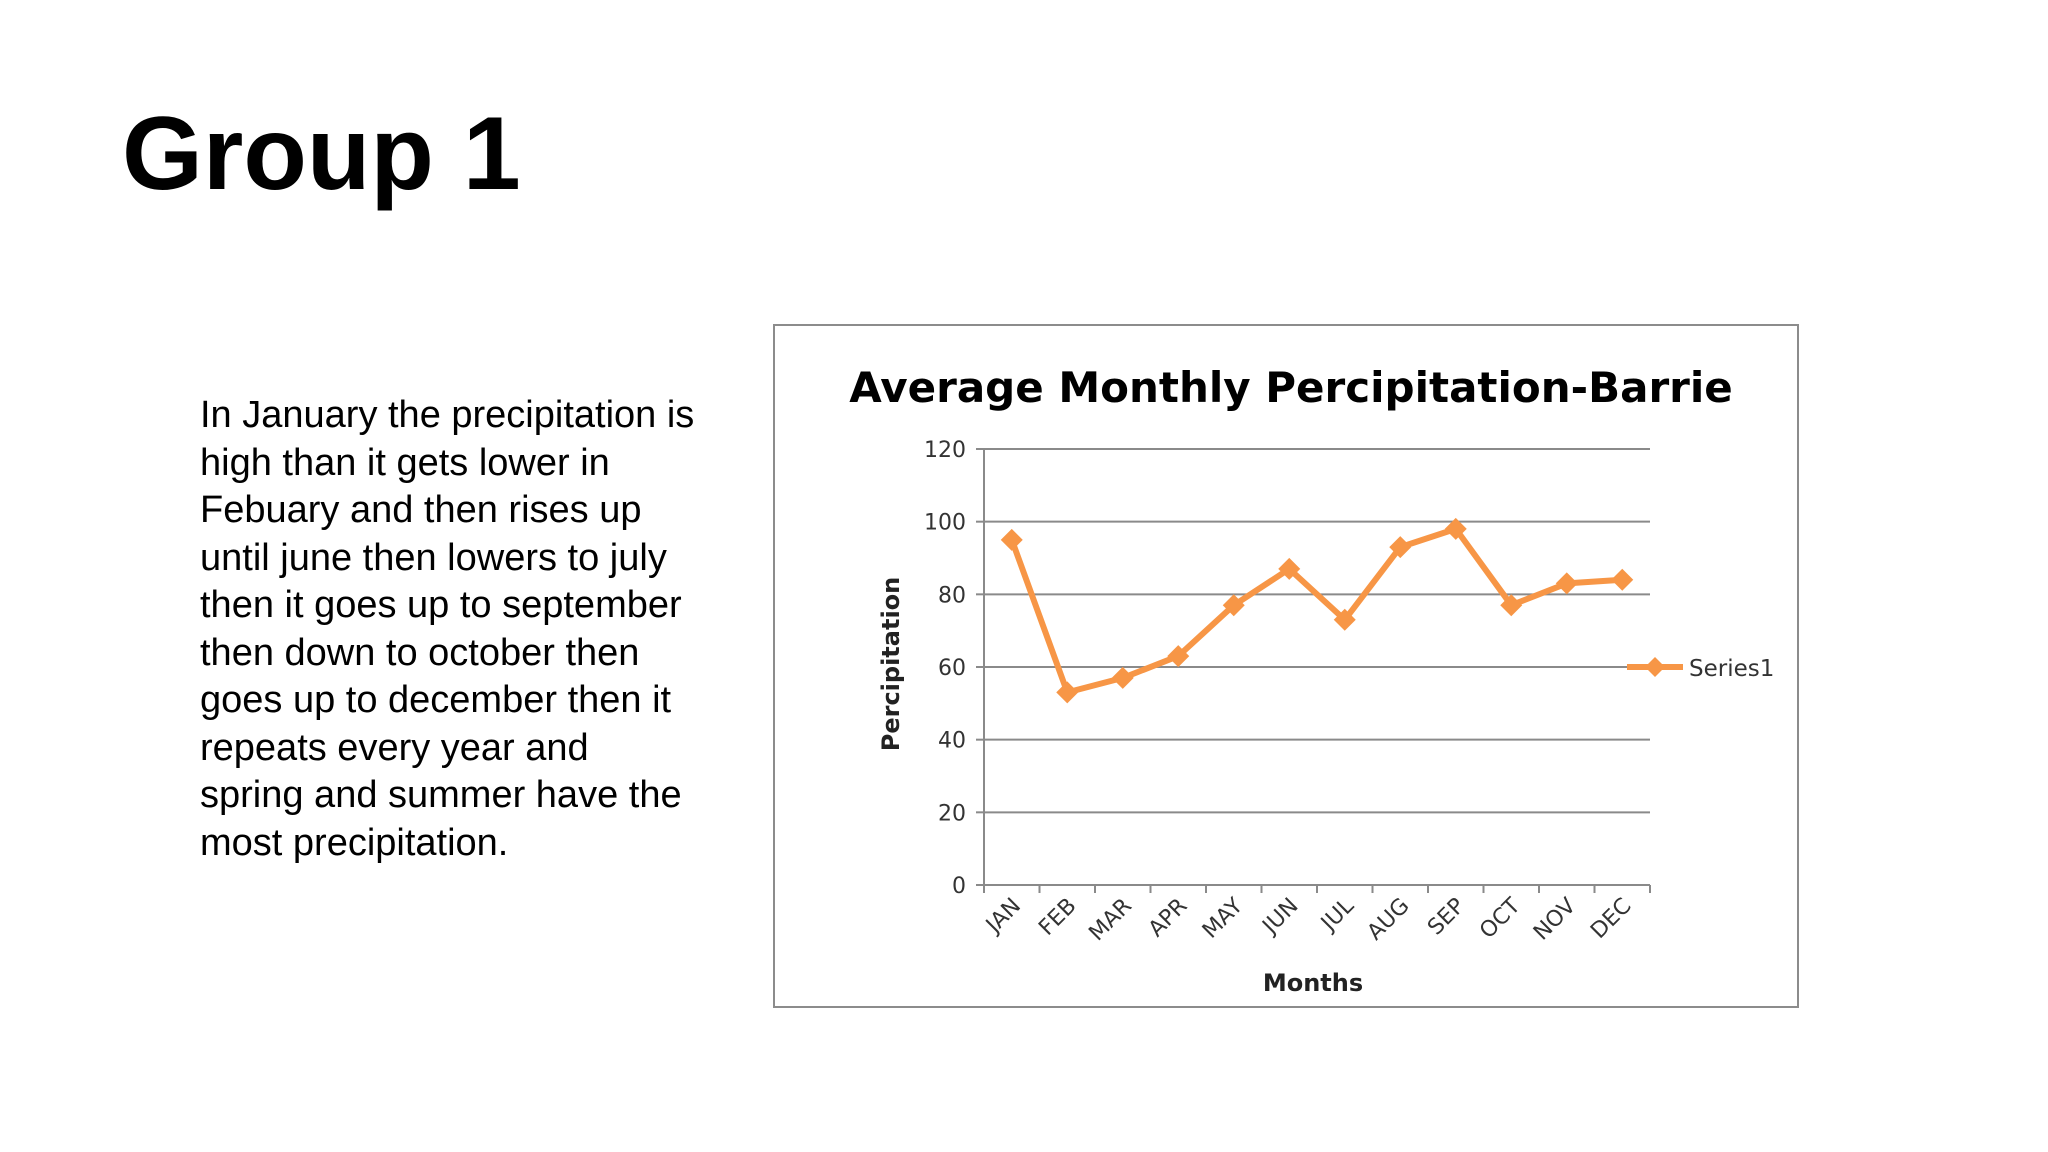 The width and height of the screenshot is (2048, 1152). I want to click on x-tick-label-aug: AUG, so click(1389, 920).